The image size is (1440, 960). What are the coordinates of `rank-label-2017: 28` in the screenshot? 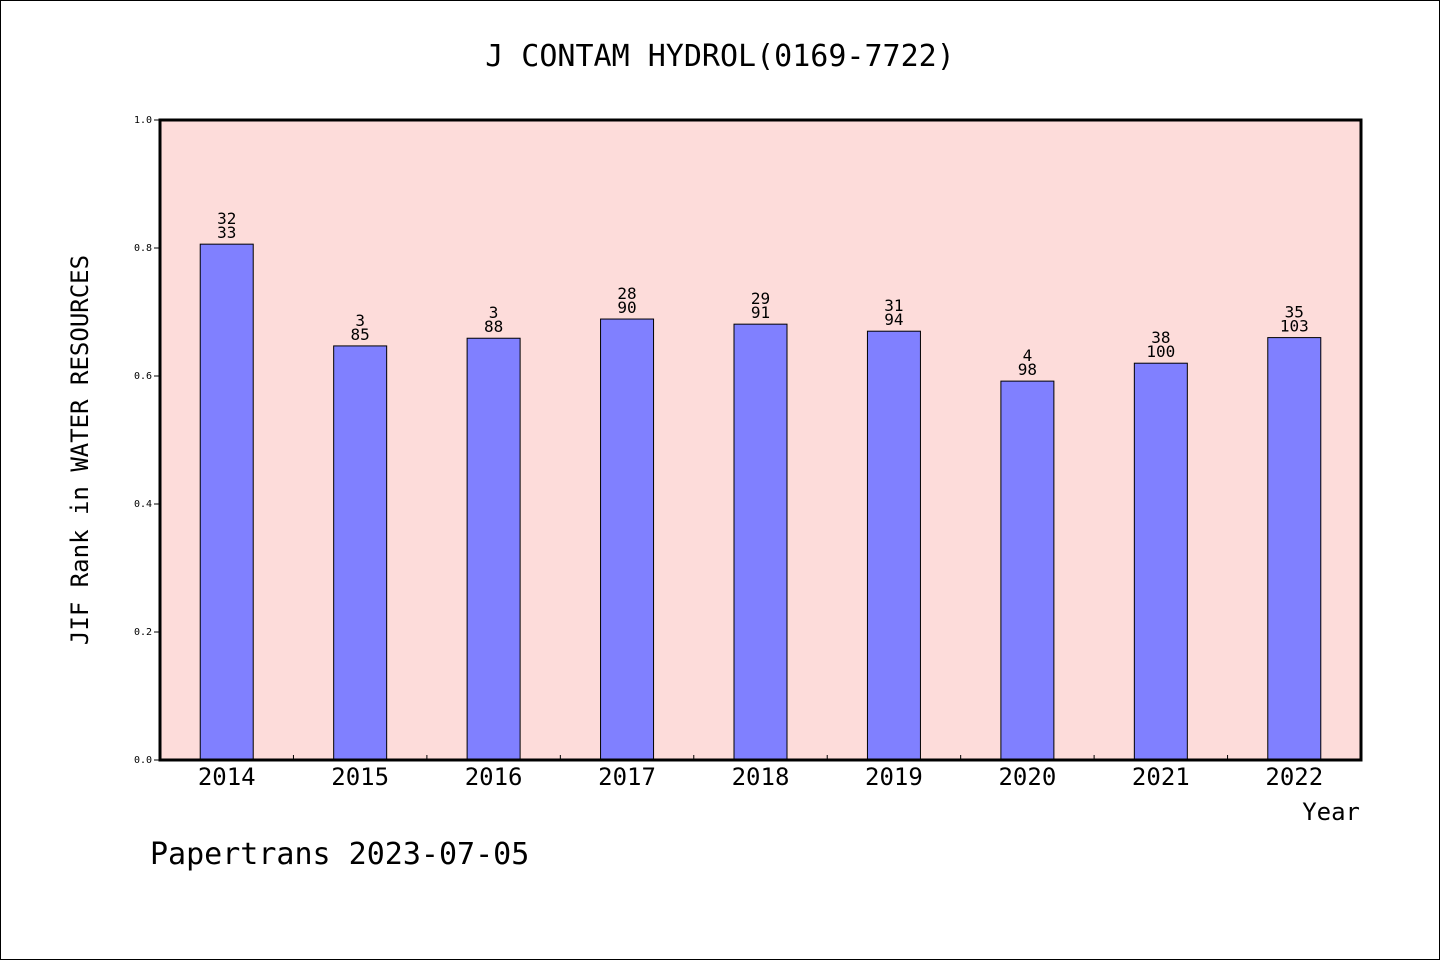 It's located at (626, 293).